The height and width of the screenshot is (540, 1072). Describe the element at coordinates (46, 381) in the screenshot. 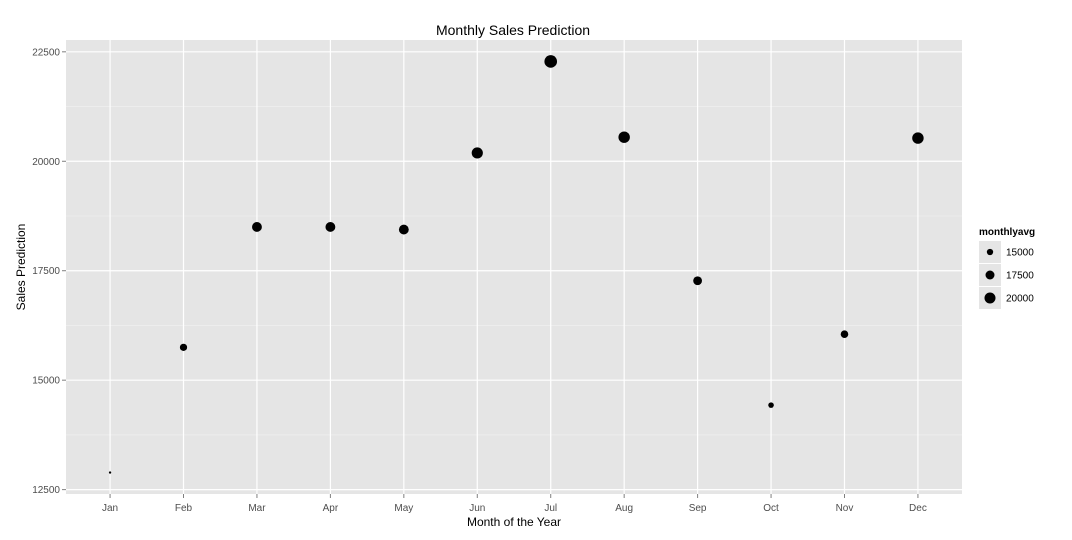

I see `y-tick-label: 15000` at that location.